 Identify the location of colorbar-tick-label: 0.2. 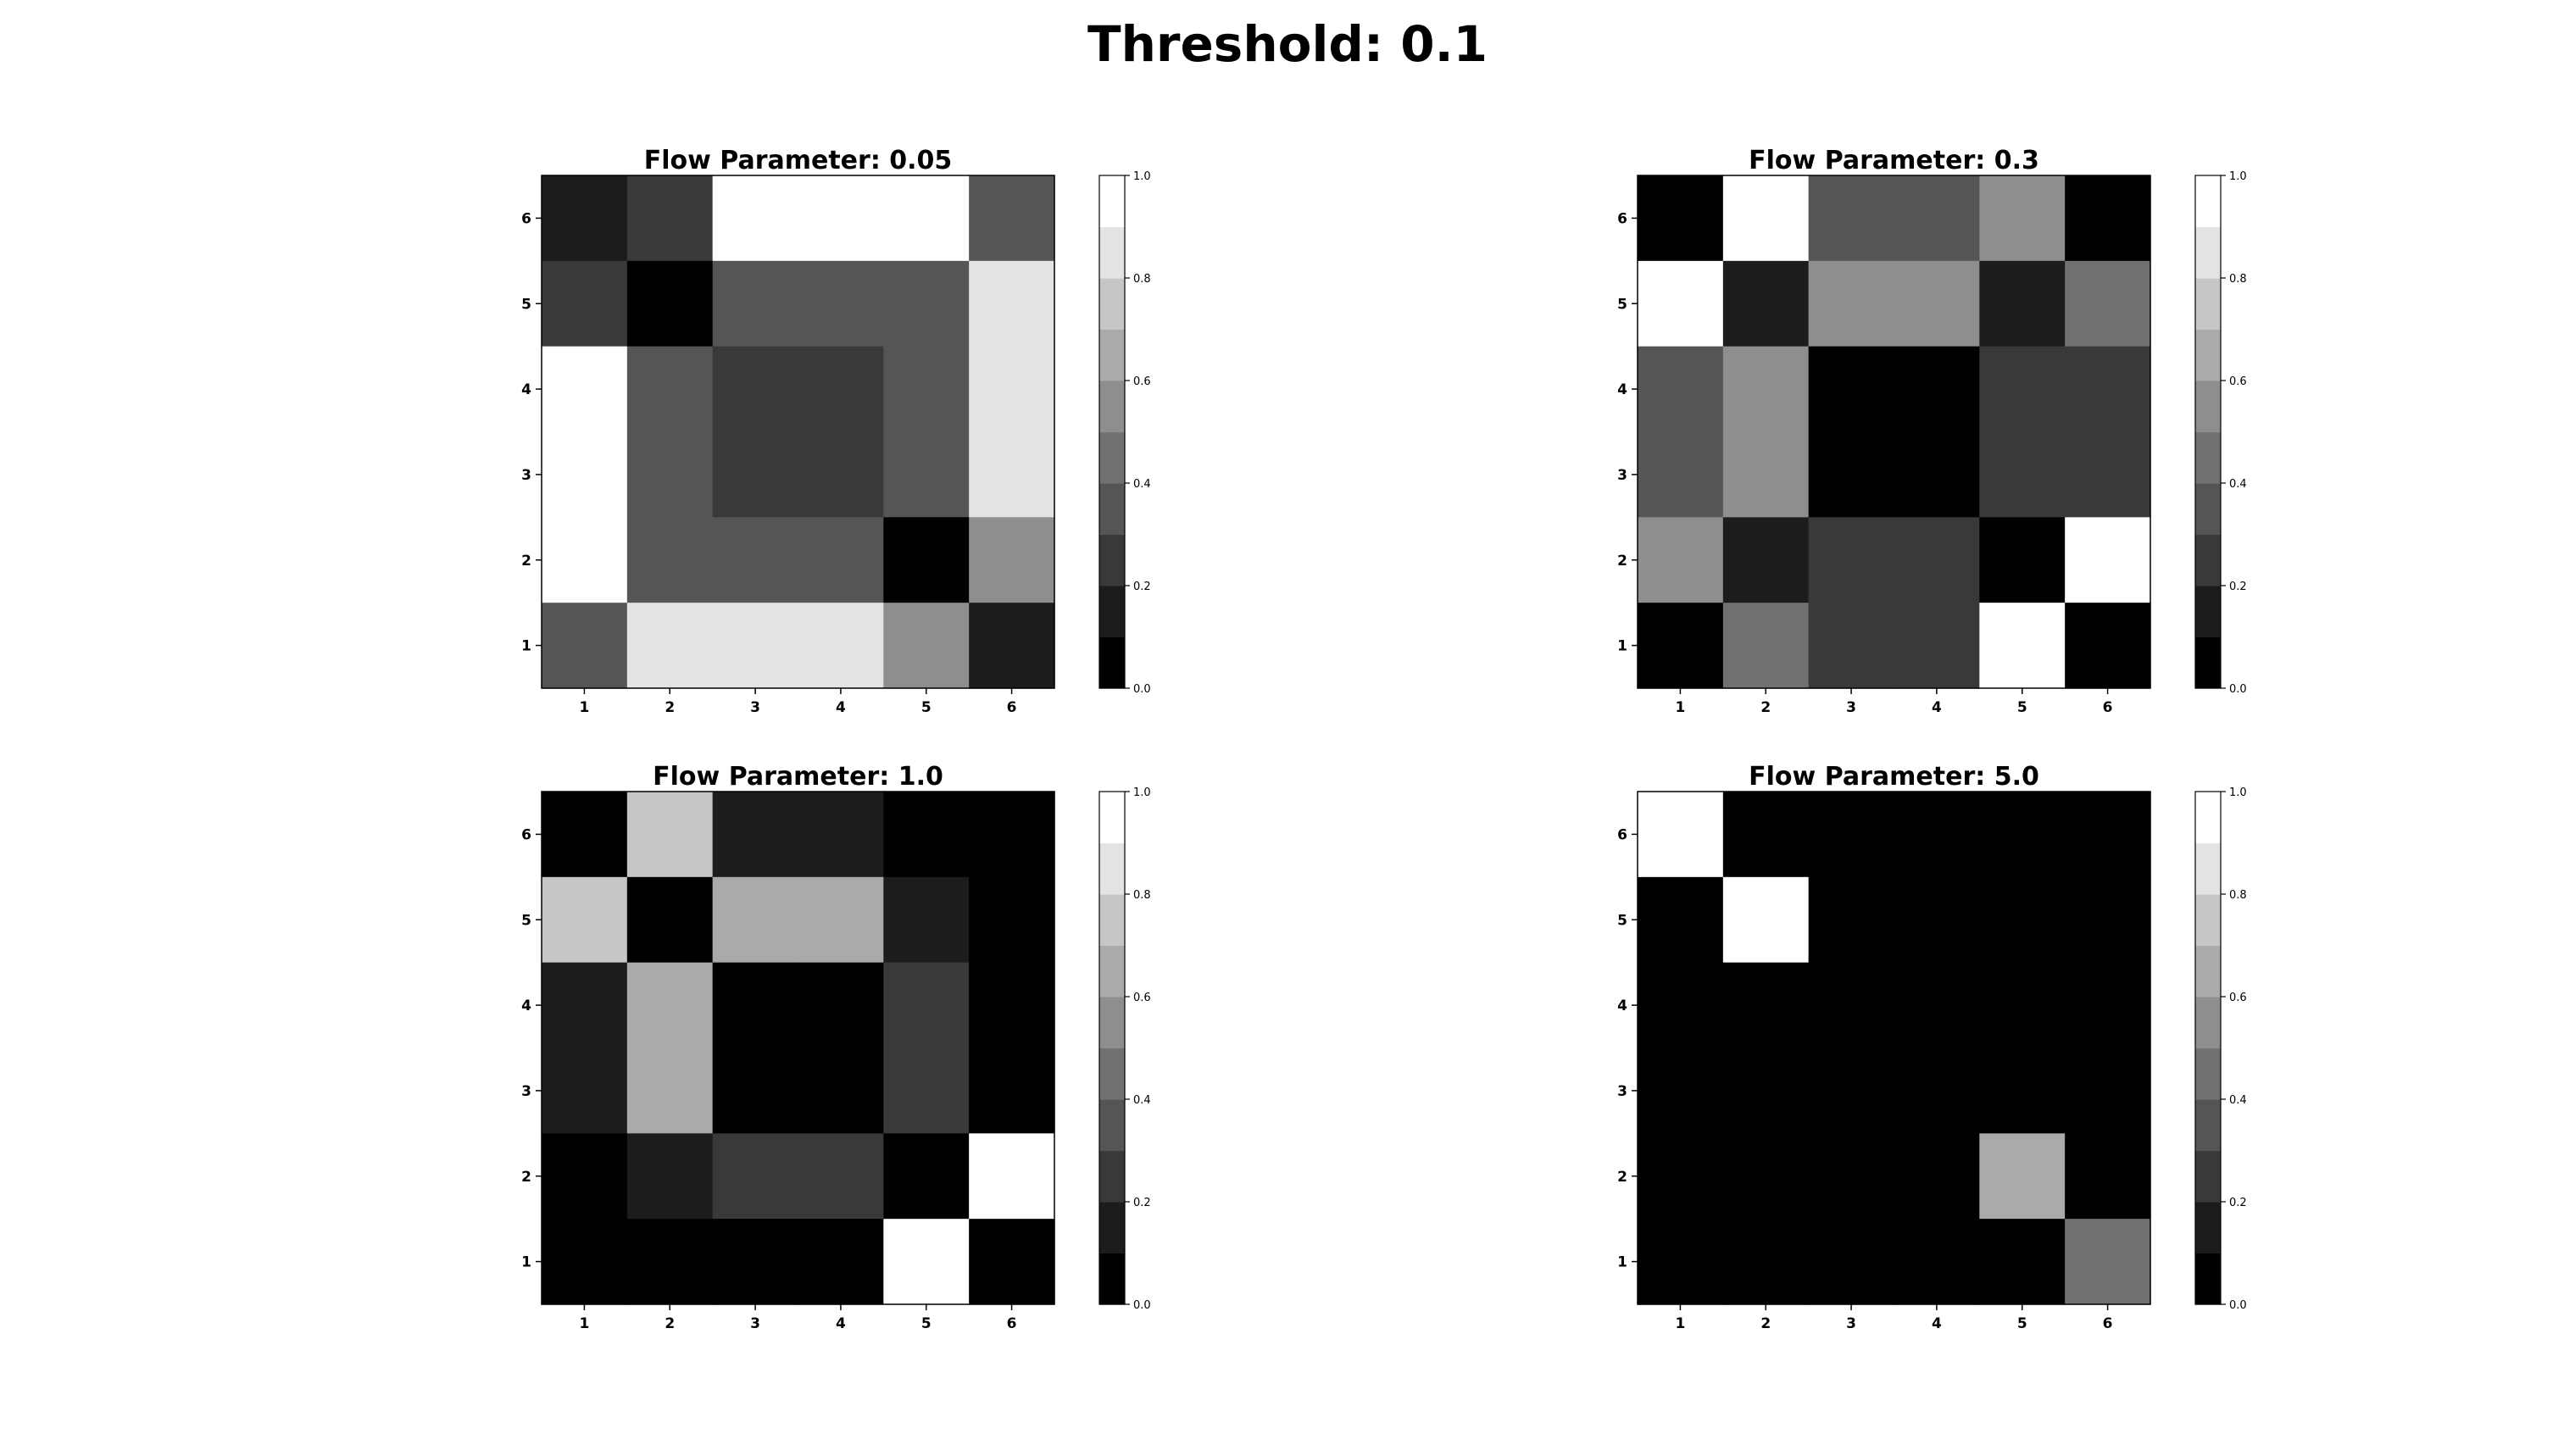
(2238, 1203).